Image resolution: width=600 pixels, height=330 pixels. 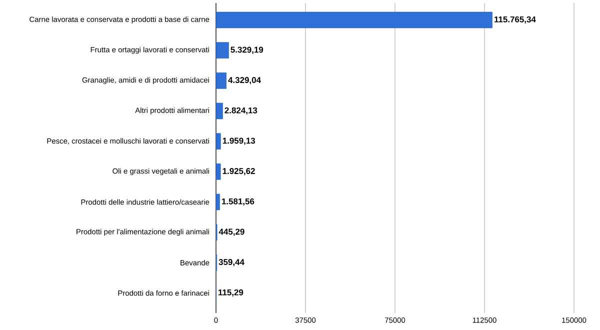 What do you see at coordinates (239, 141) in the screenshot?
I see `data-label: 1.959,13` at bounding box center [239, 141].